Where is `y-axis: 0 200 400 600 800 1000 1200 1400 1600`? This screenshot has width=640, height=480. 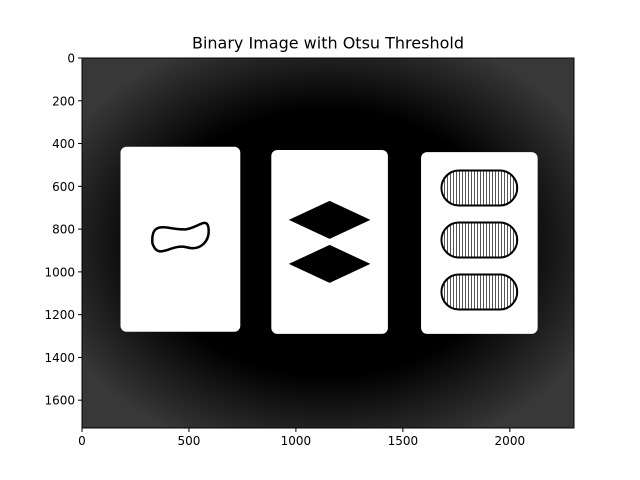 y-axis: 0 200 400 600 800 1000 1200 1400 1600 is located at coordinates (63, 230).